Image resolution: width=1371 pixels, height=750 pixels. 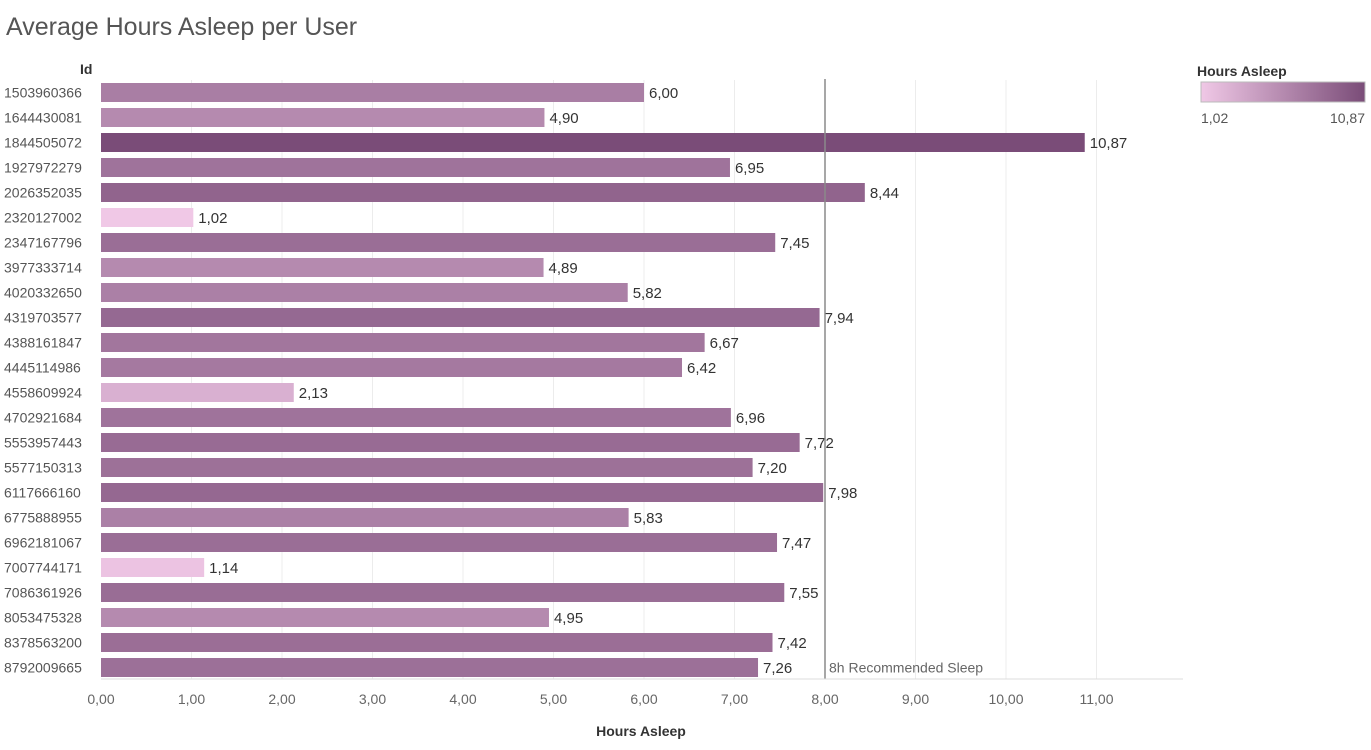 I want to click on color-legend: Hours Asleep 1,02 10,87, so click(x=1281, y=94).